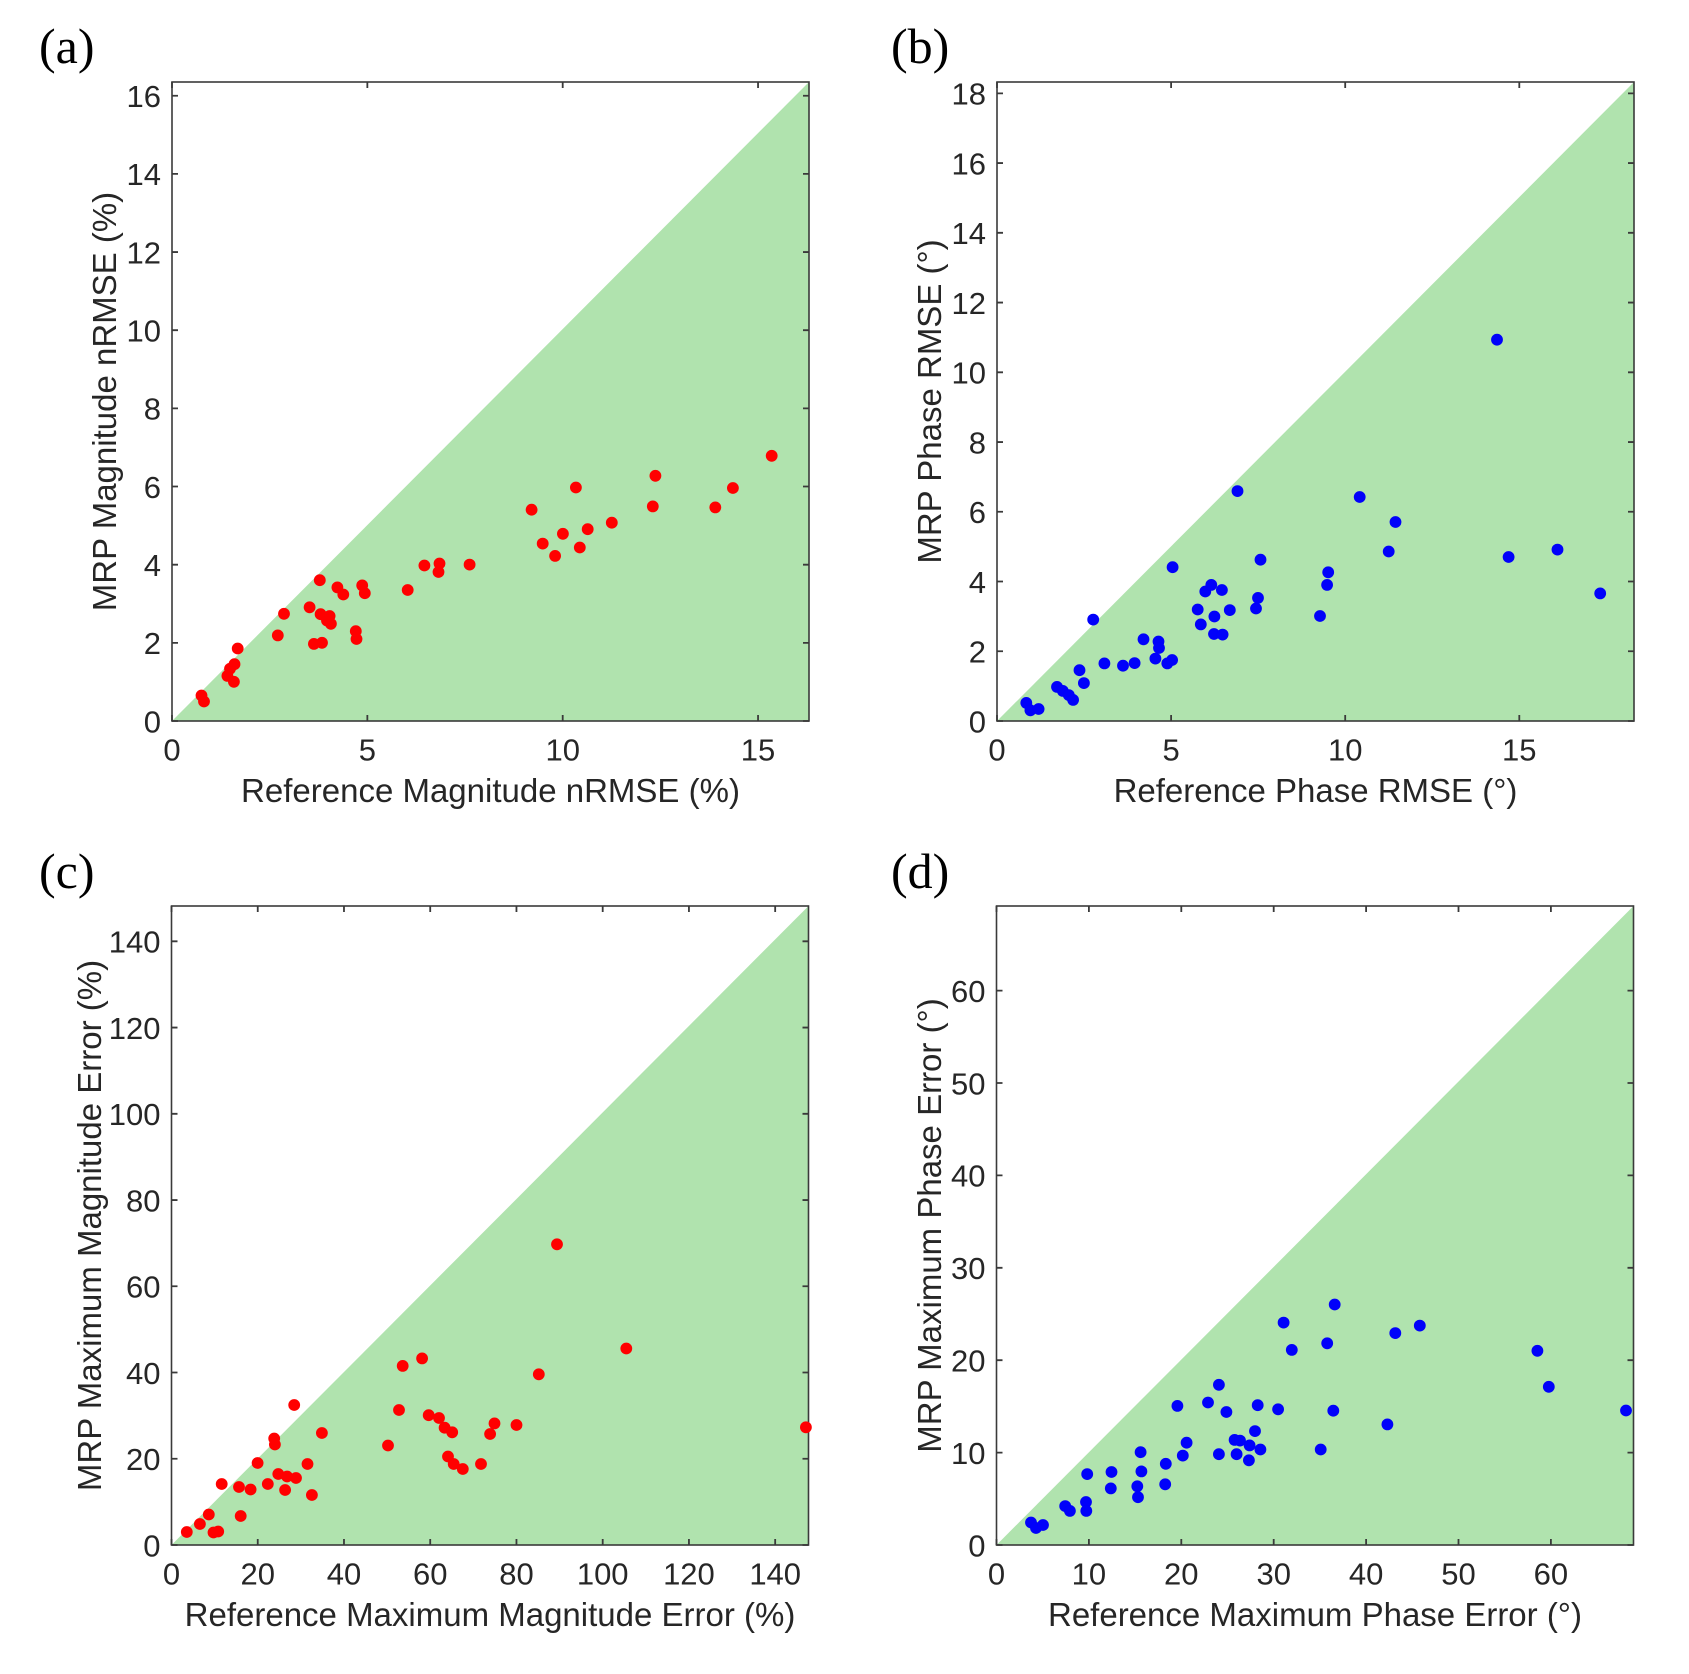 The height and width of the screenshot is (1674, 1689). Describe the element at coordinates (929, 1225) in the screenshot. I see `svg-text: MRP Maximum Phase Error (°)` at that location.